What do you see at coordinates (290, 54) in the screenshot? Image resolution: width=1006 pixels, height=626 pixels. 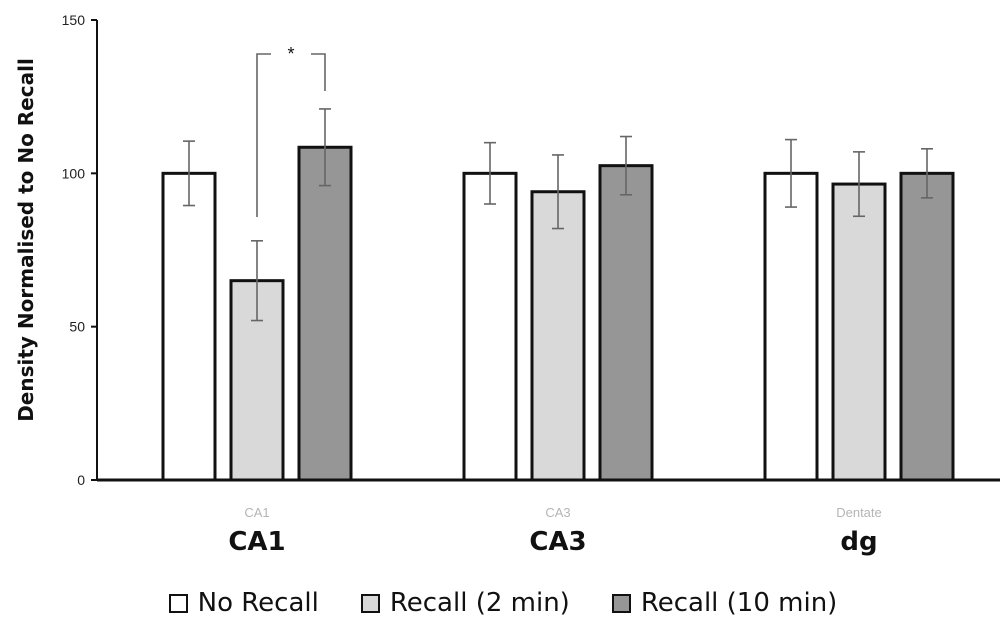 I see `significance-label: *` at bounding box center [290, 54].